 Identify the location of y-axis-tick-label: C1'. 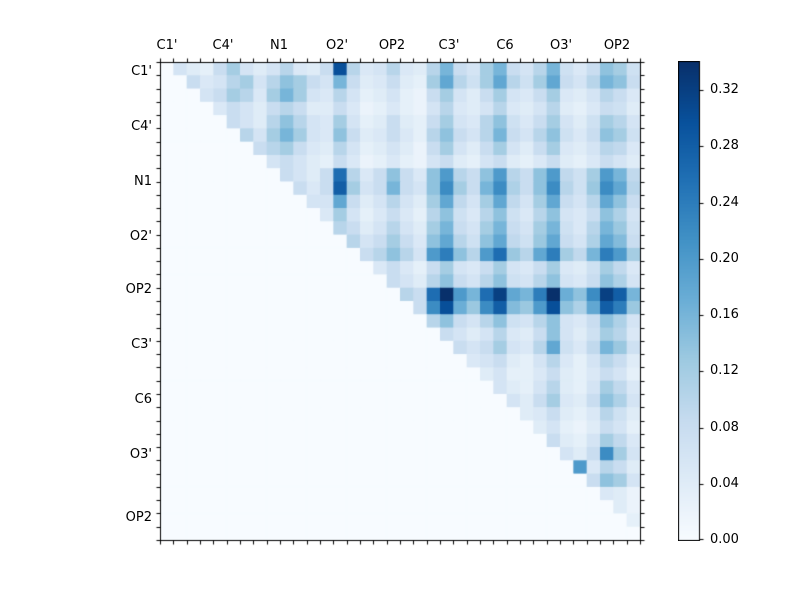
(141, 71).